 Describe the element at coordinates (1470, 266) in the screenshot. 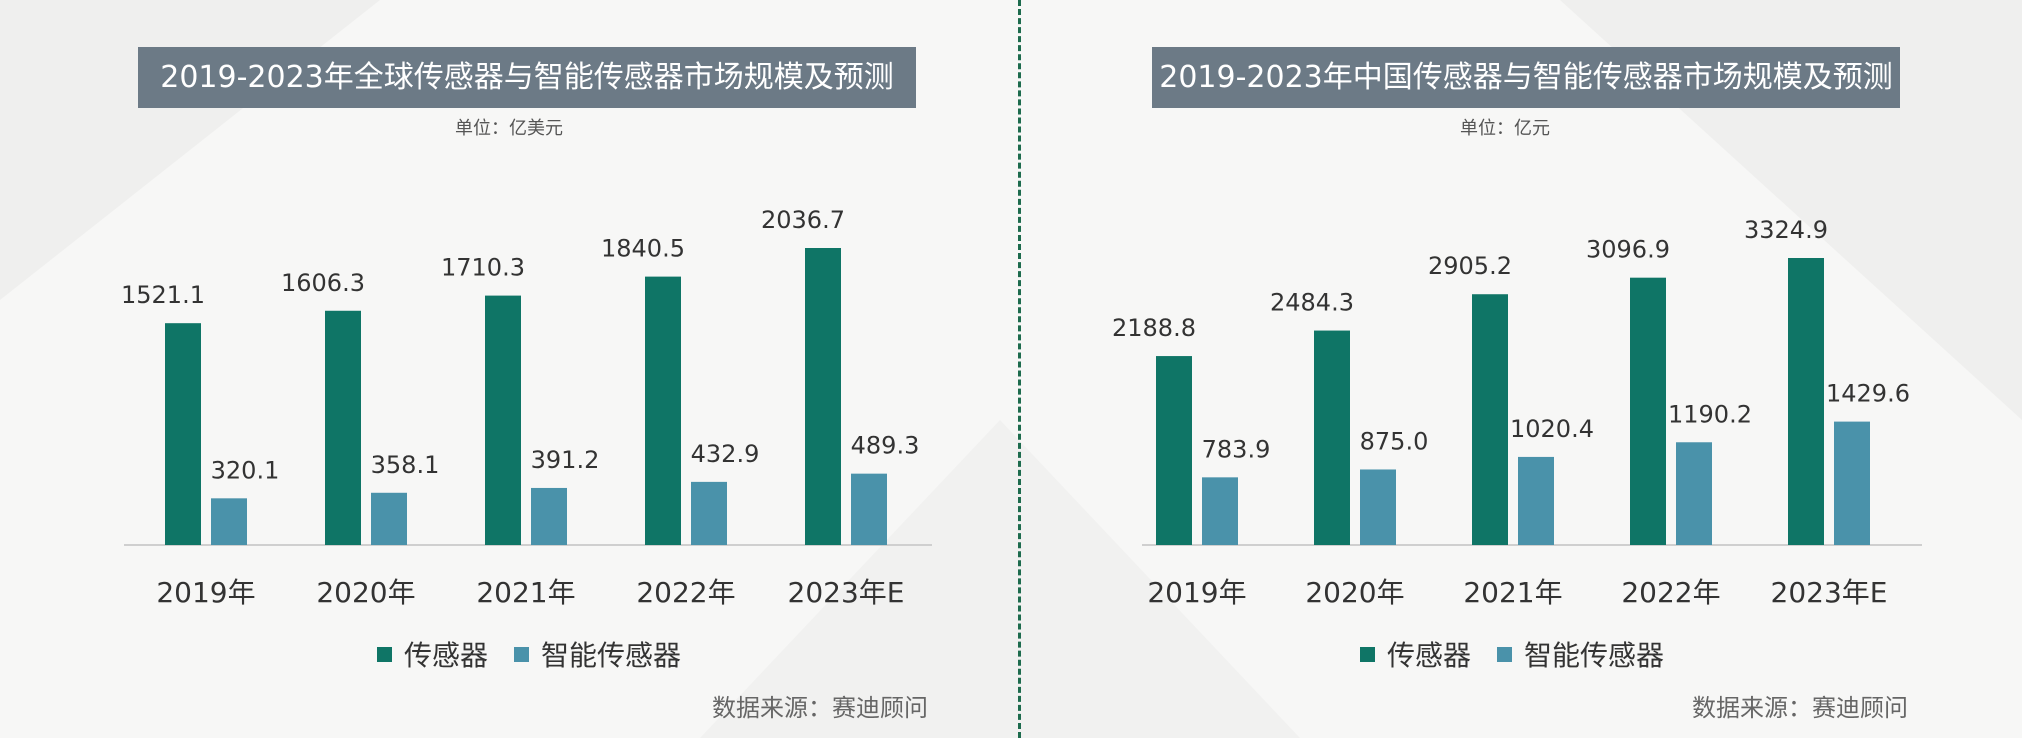

I see `data-label-sensor: 2905.2` at that location.